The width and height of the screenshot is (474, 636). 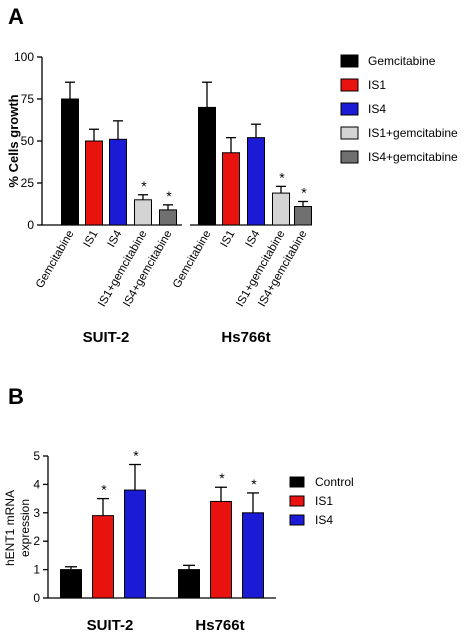 I want to click on panel-b-y-tick-label: 1, so click(x=36, y=570).